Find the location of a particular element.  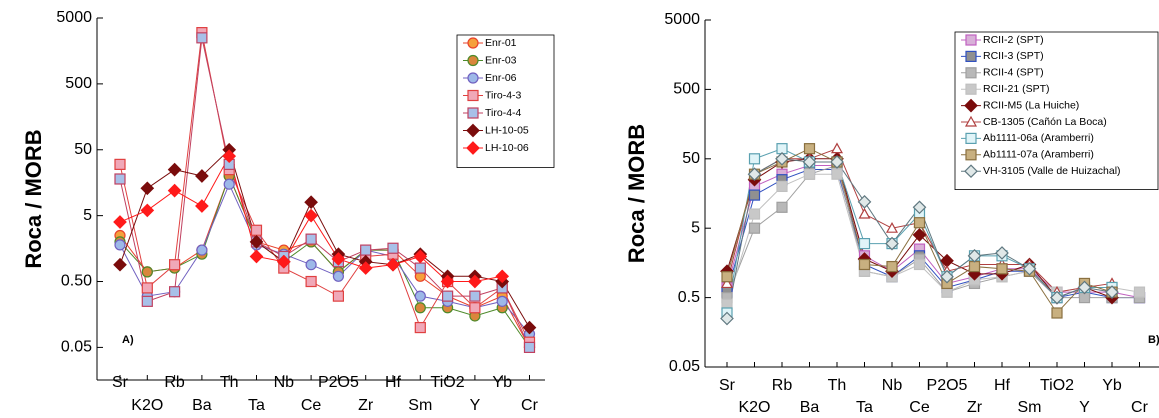

y-tick-label: 5 is located at coordinates (695, 227).